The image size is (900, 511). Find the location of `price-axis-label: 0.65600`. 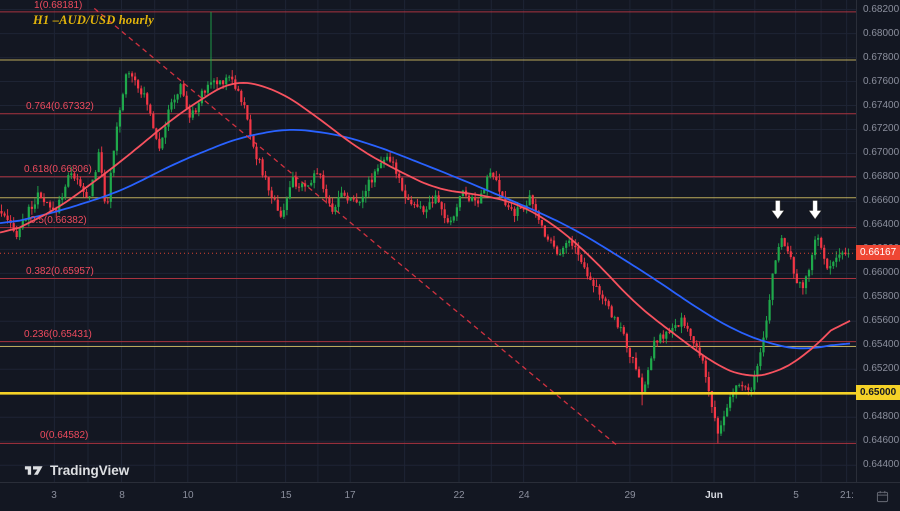

price-axis-label: 0.65600 is located at coordinates (881, 320).